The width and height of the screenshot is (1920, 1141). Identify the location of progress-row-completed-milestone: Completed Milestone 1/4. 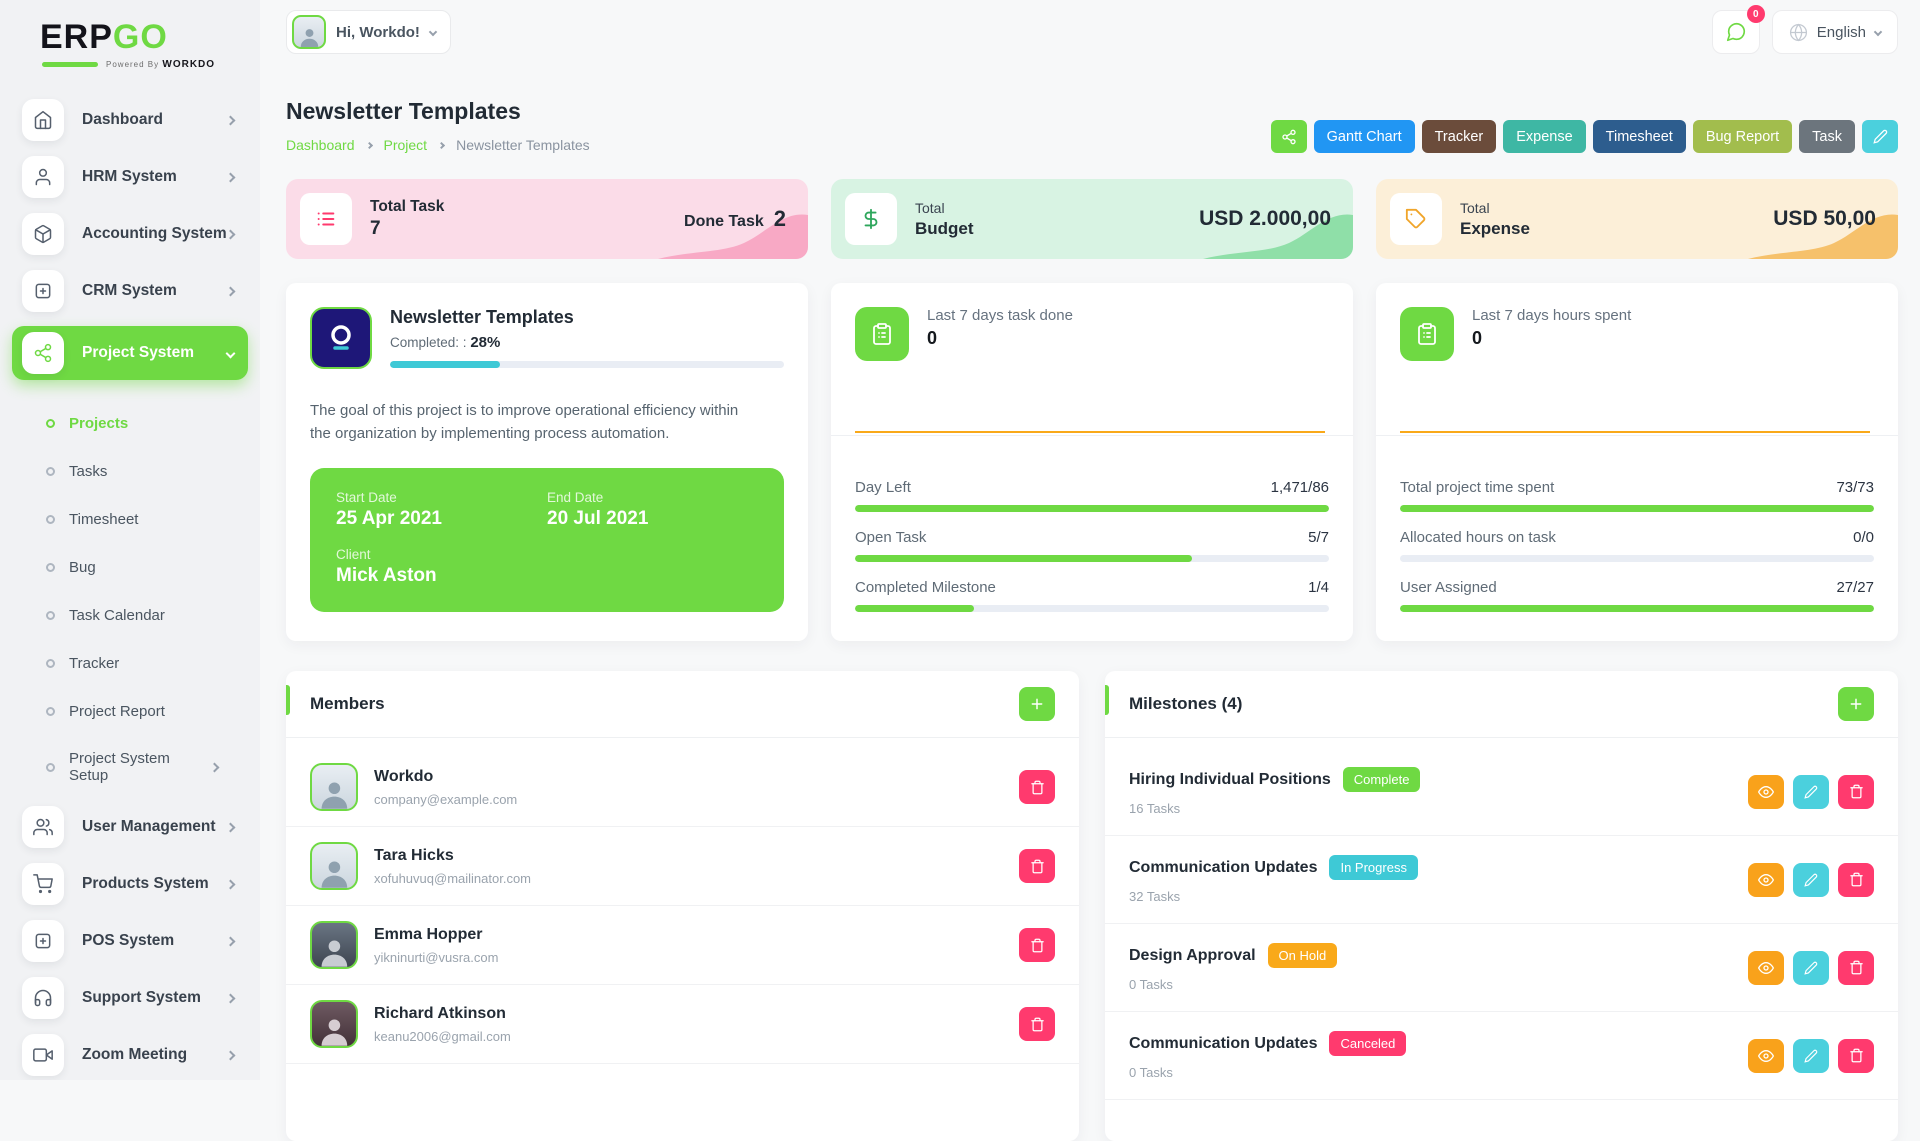
(1092, 595).